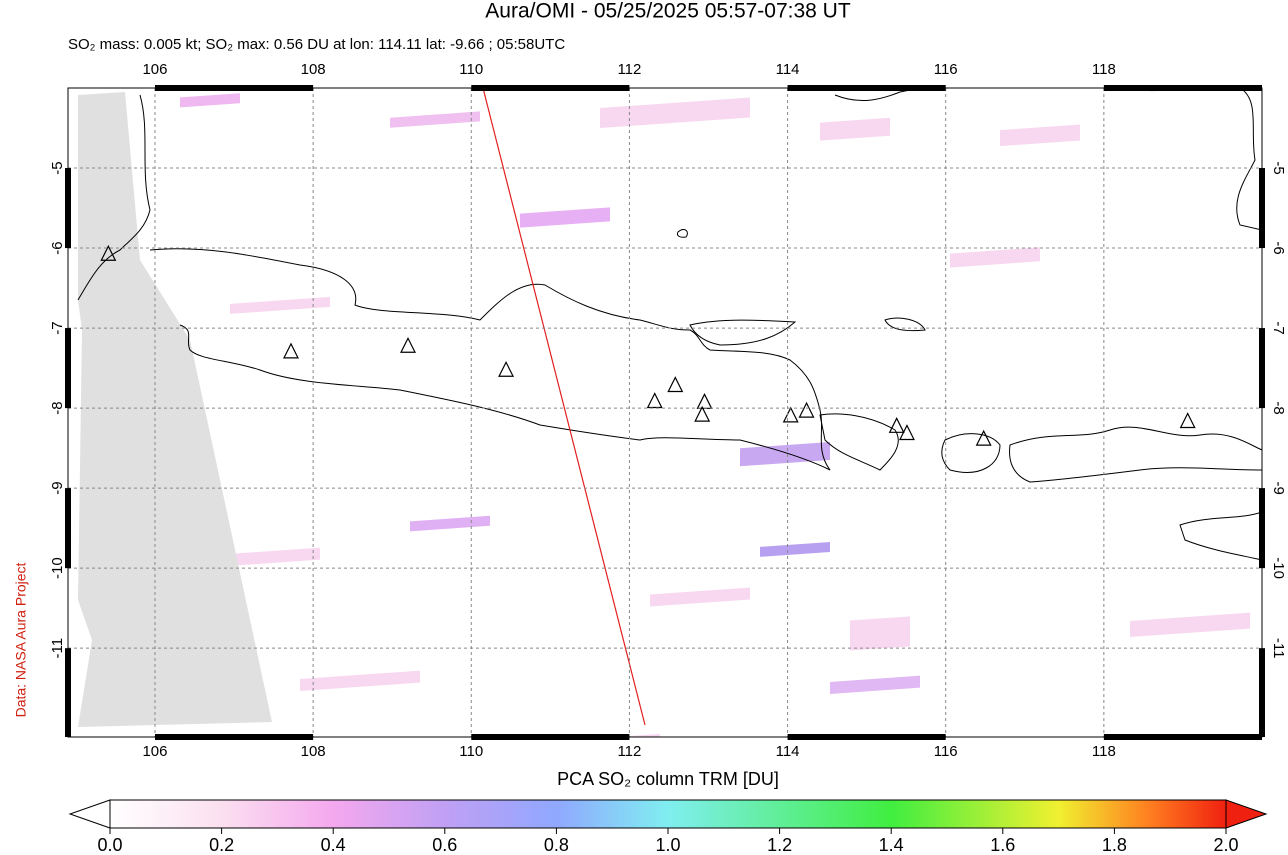  Describe the element at coordinates (629, 751) in the screenshot. I see `x-tick-label-bottom: 112` at that location.